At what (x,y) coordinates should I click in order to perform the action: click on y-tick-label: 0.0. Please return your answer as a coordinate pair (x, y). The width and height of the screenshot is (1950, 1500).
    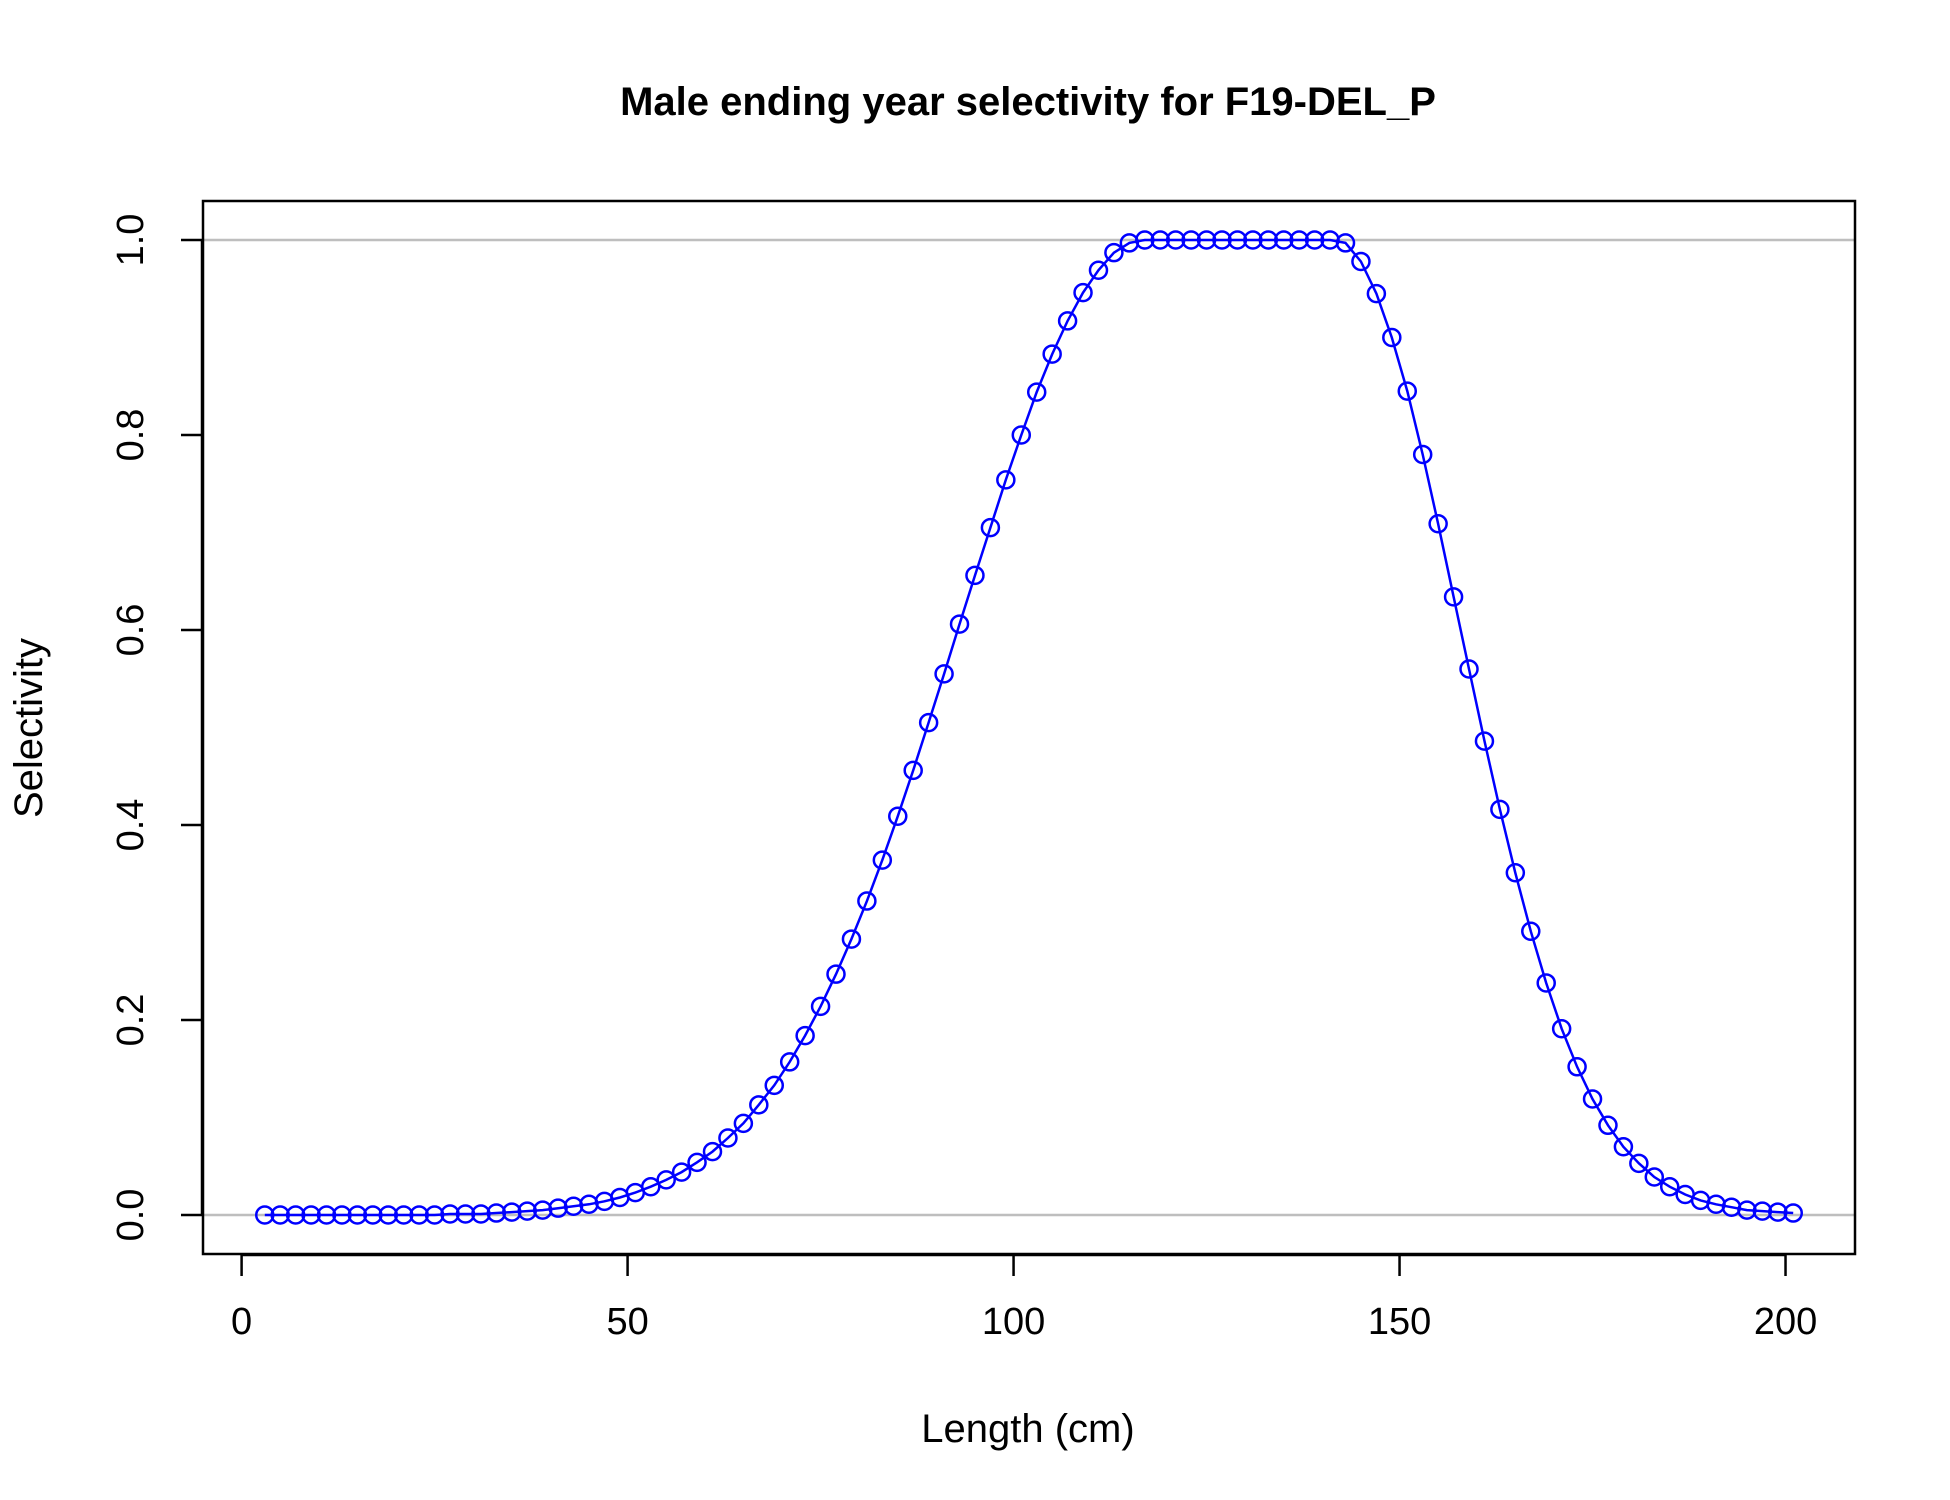
    Looking at the image, I should click on (131, 1215).